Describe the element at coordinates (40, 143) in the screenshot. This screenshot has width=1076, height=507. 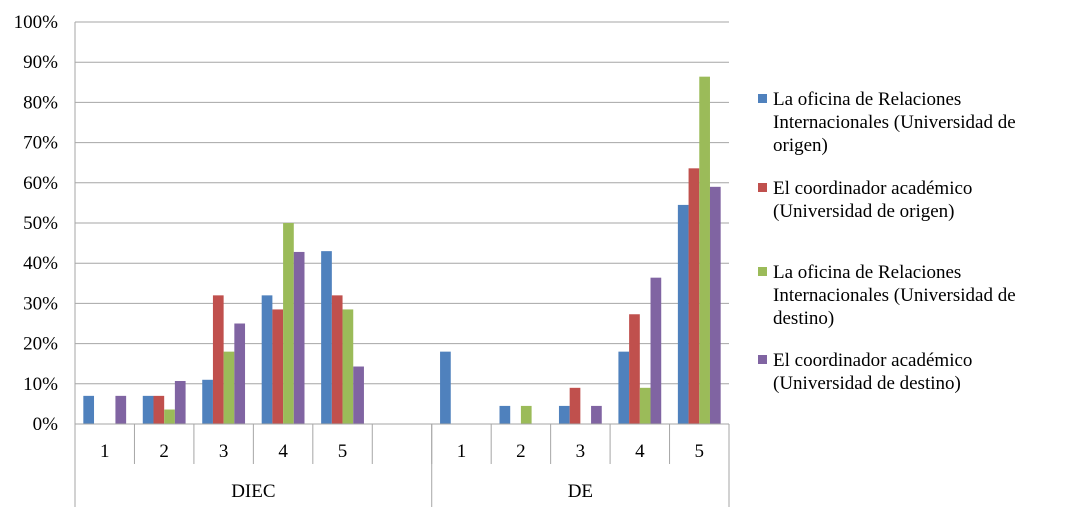
I see `y-tick-label: 70%` at that location.